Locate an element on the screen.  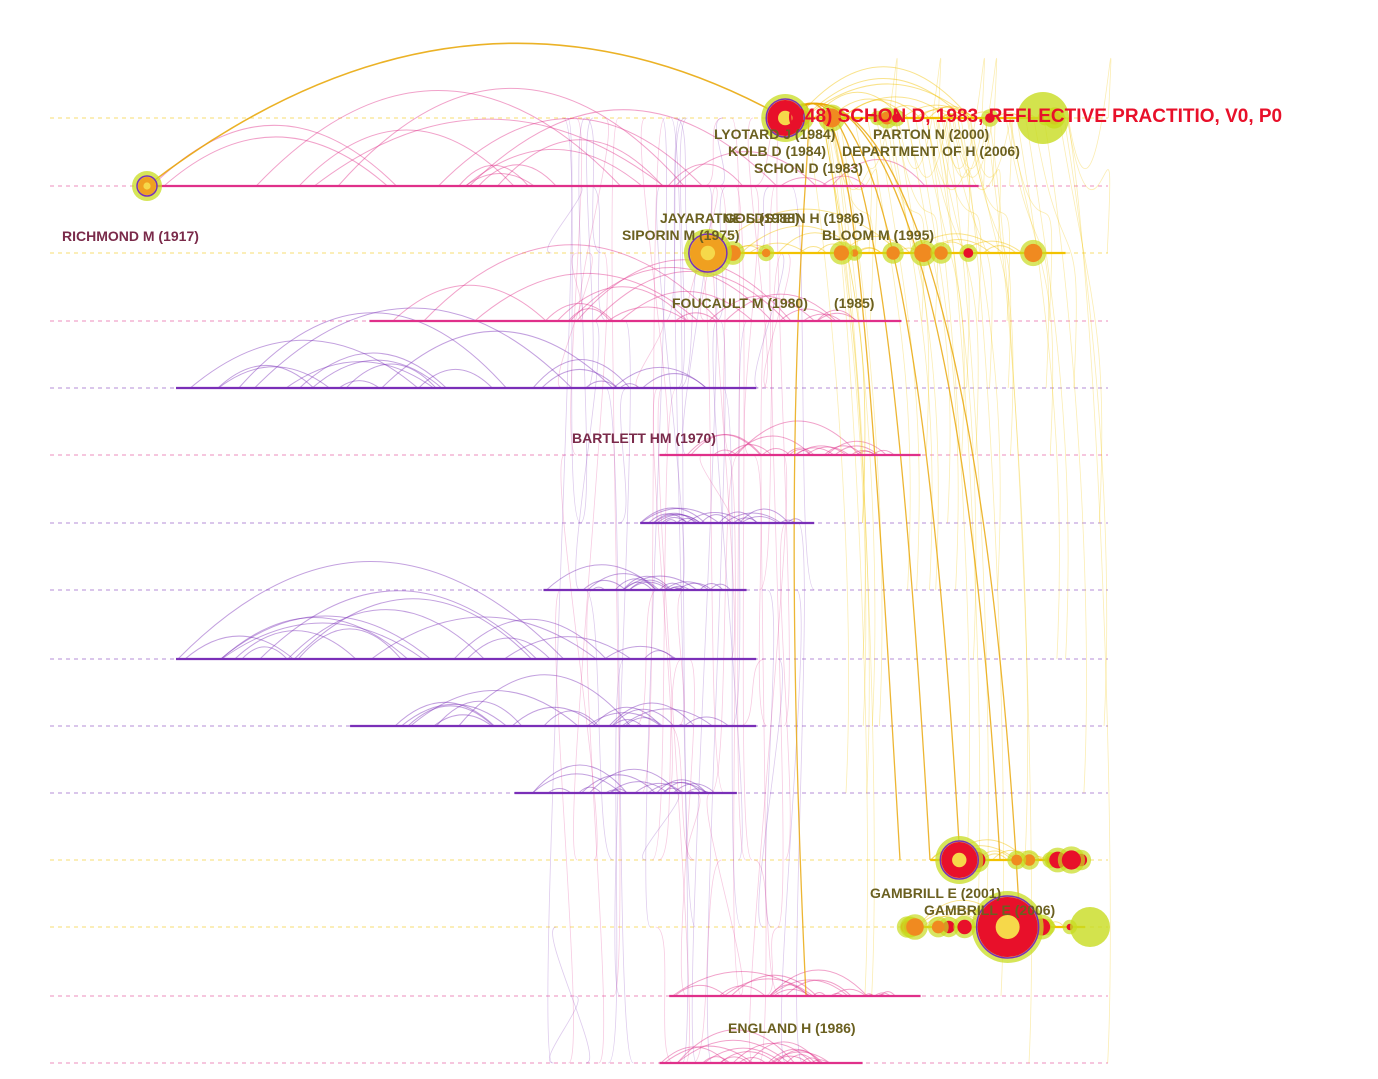
main-arc is located at coordinates (466, 114).